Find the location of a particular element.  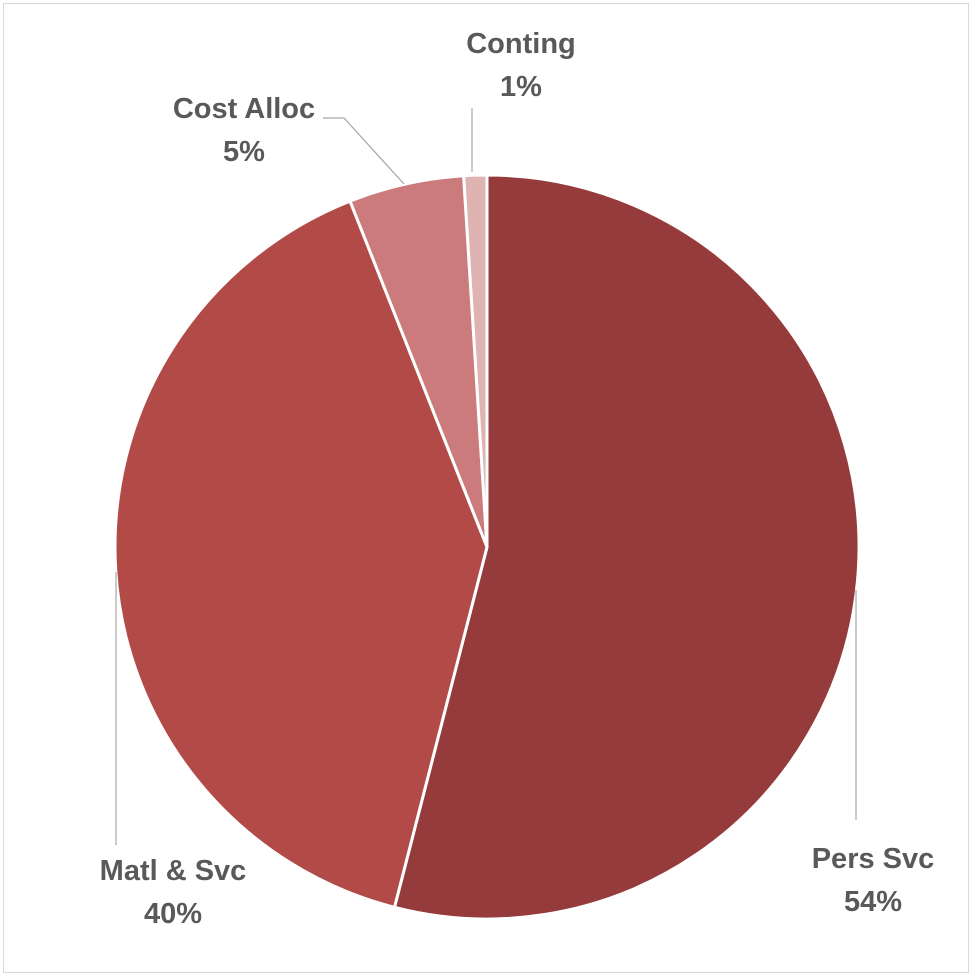

data-value-conting: 1% is located at coordinates (521, 87).